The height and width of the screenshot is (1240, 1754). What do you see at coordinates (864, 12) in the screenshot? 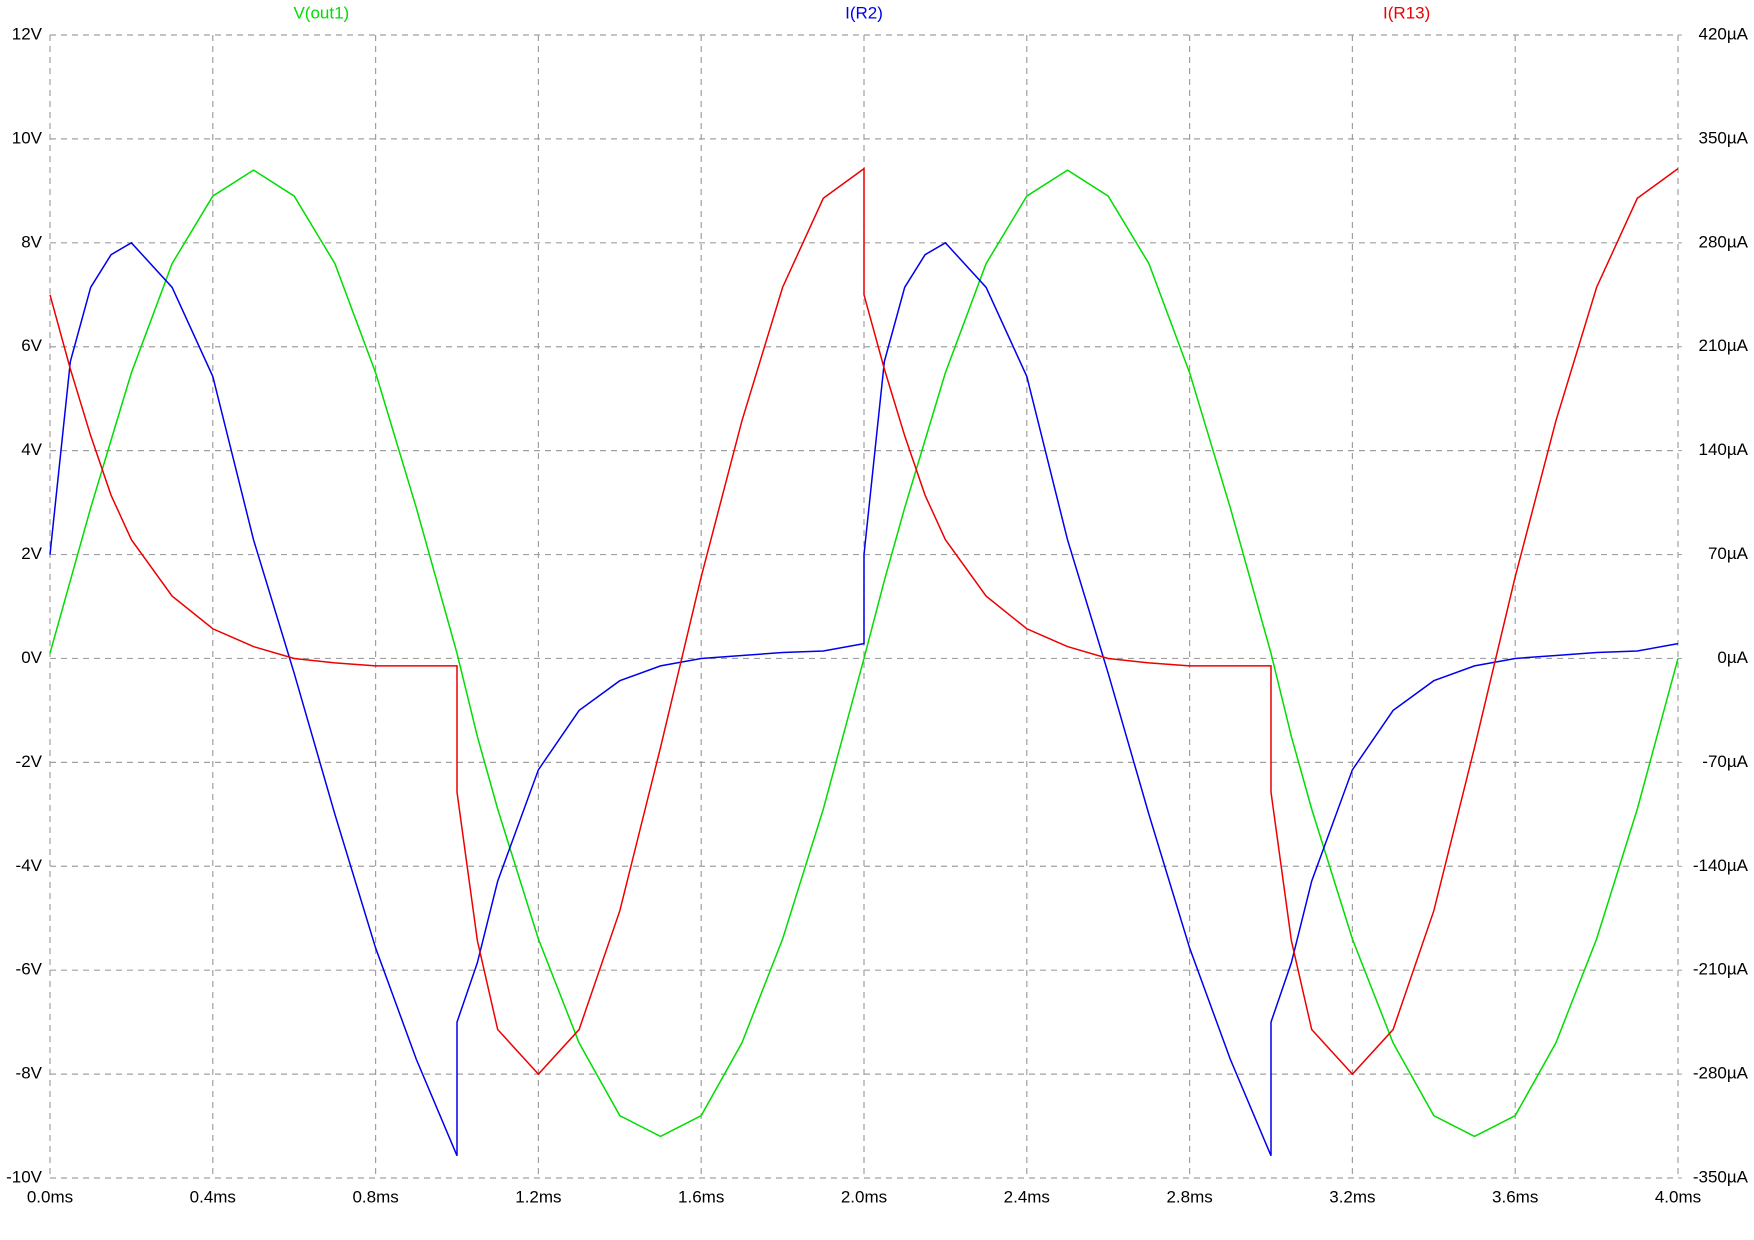
I see `legend-entry: I(R2)` at bounding box center [864, 12].